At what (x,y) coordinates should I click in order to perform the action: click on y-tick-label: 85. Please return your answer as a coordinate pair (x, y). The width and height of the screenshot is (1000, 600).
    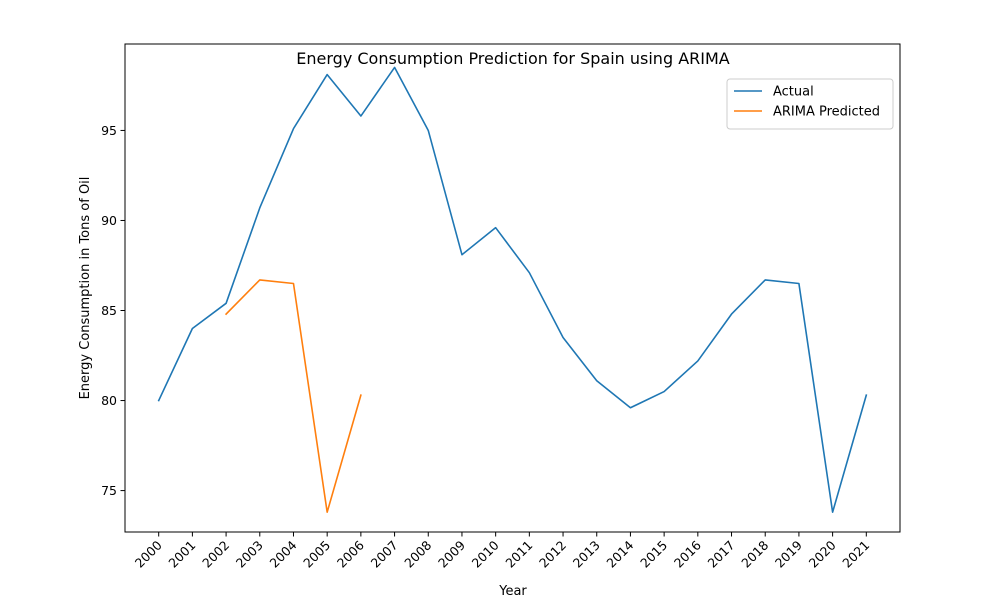
    Looking at the image, I should click on (109, 310).